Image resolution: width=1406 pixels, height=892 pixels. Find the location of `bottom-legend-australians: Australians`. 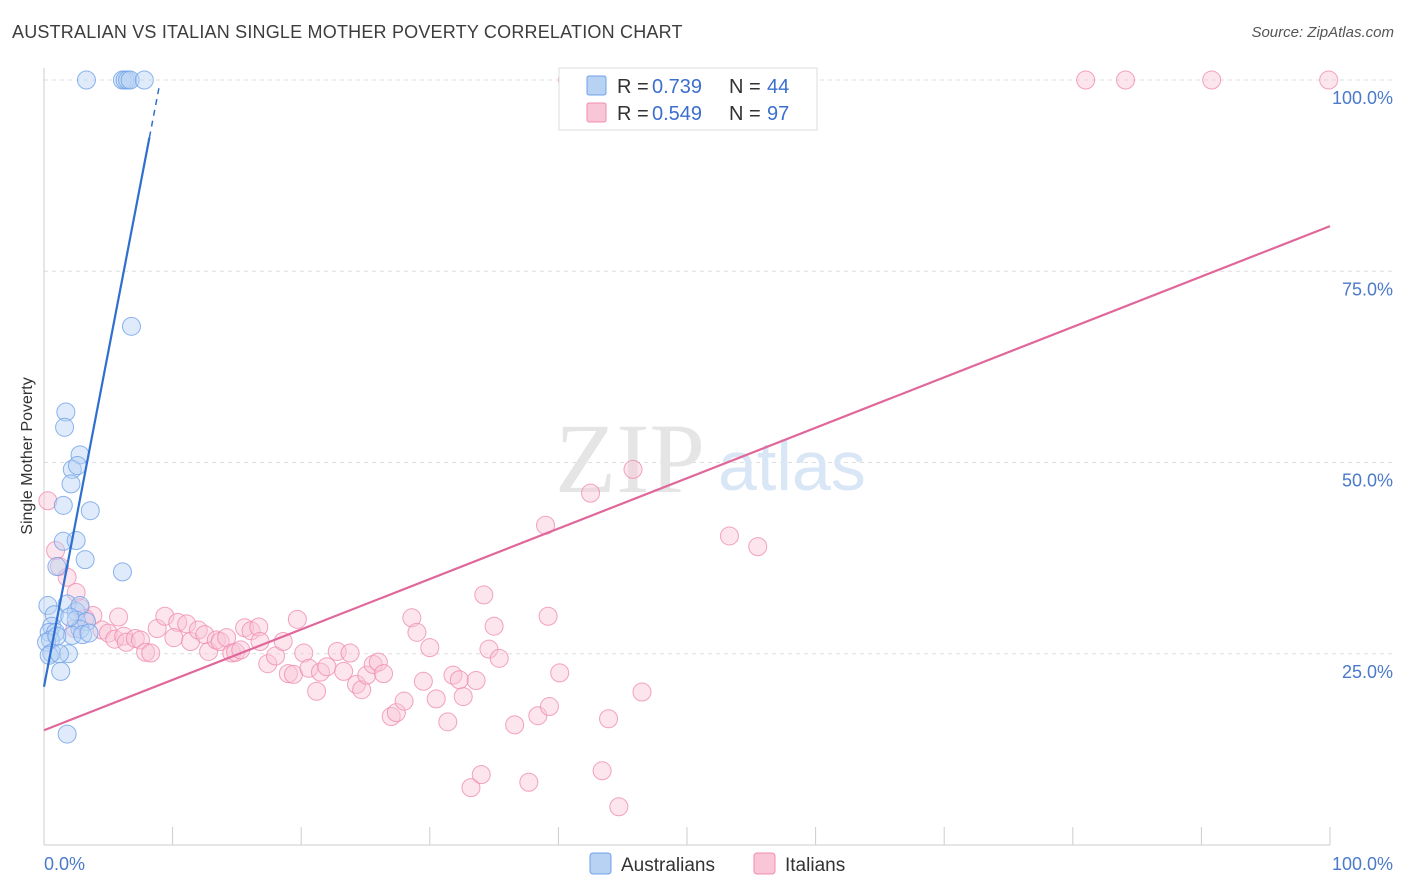

bottom-legend-australians: Australians is located at coordinates (668, 865).